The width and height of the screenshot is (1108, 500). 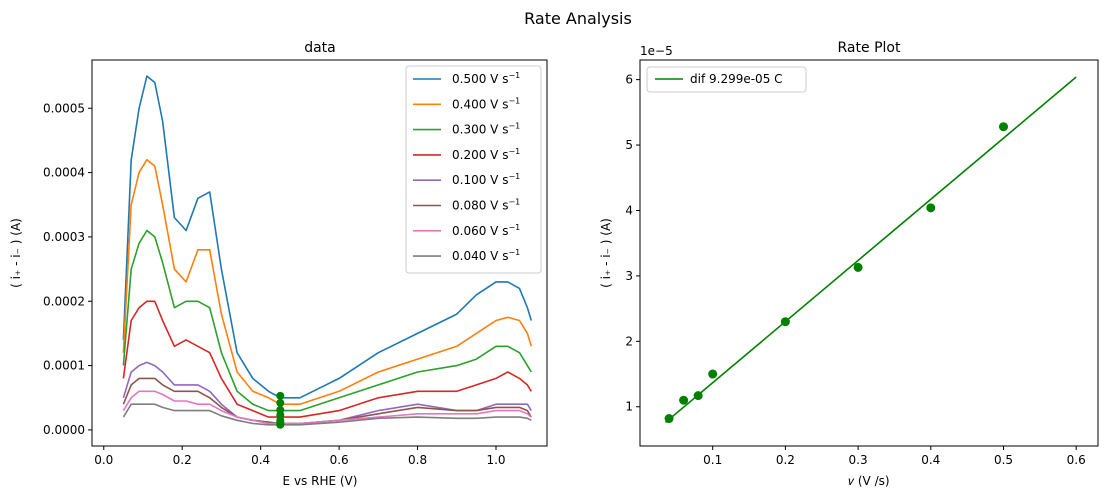 I want to click on legend-label: 0.400 V s−1, so click(x=486, y=103).